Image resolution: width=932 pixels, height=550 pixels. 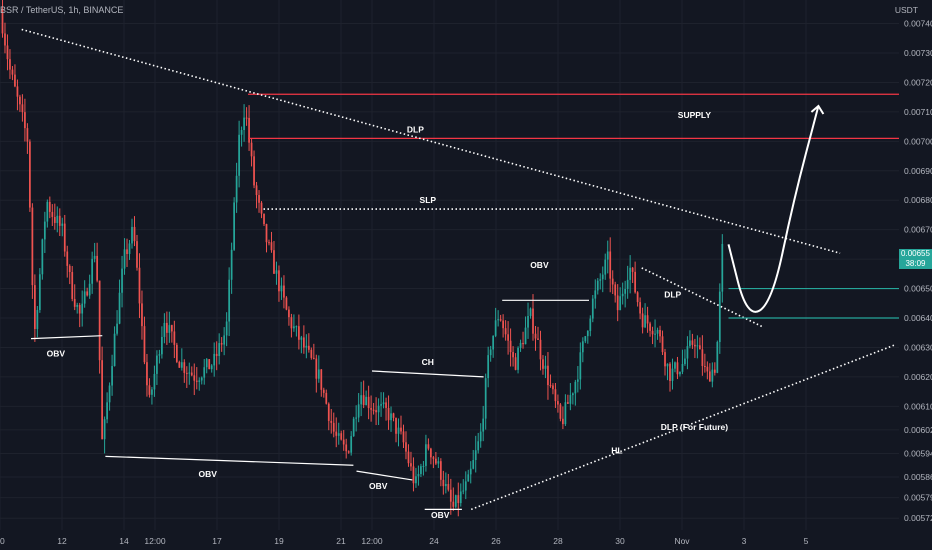 What do you see at coordinates (695, 115) in the screenshot?
I see `annotation-label: SUPPLY` at bounding box center [695, 115].